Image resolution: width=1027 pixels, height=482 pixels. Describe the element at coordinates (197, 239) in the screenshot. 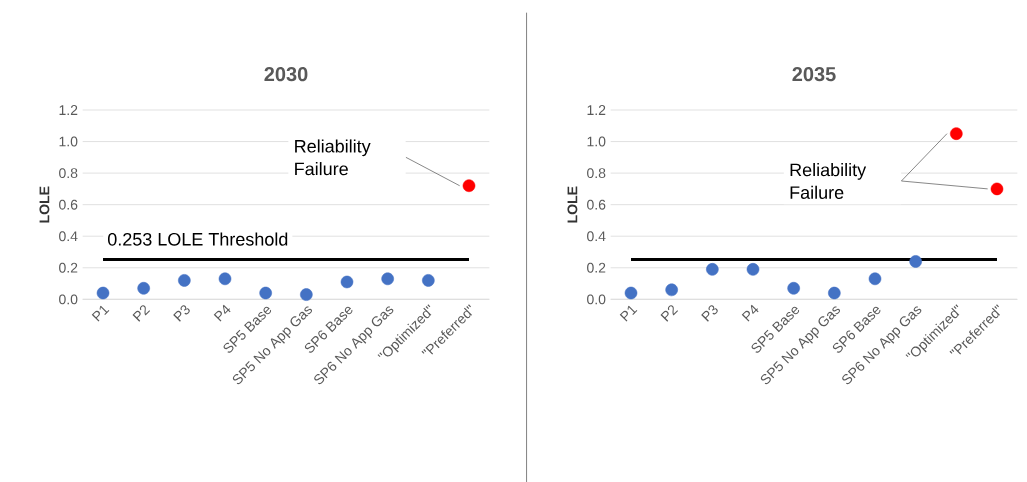

I see `ref-line-label: 0.253 LOLE Threshold` at that location.